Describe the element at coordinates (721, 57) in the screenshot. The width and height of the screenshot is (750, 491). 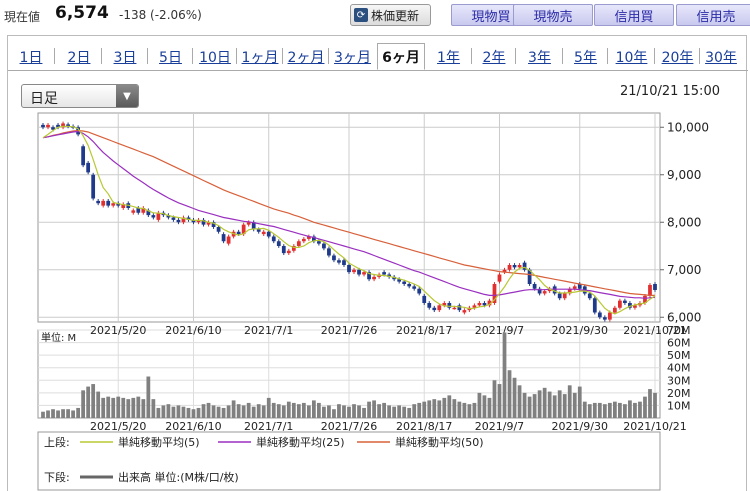
I see `tab-30y: 30年` at that location.